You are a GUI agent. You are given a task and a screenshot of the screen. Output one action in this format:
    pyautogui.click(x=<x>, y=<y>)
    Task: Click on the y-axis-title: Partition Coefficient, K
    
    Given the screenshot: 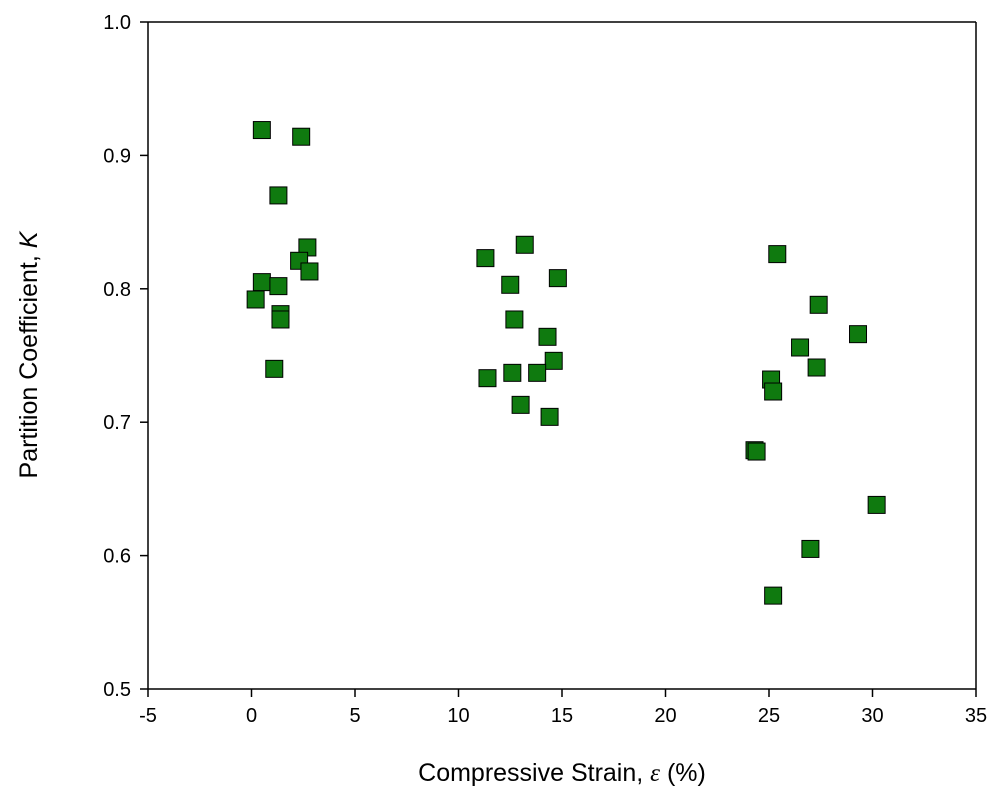 What is the action you would take?
    pyautogui.click(x=29, y=354)
    